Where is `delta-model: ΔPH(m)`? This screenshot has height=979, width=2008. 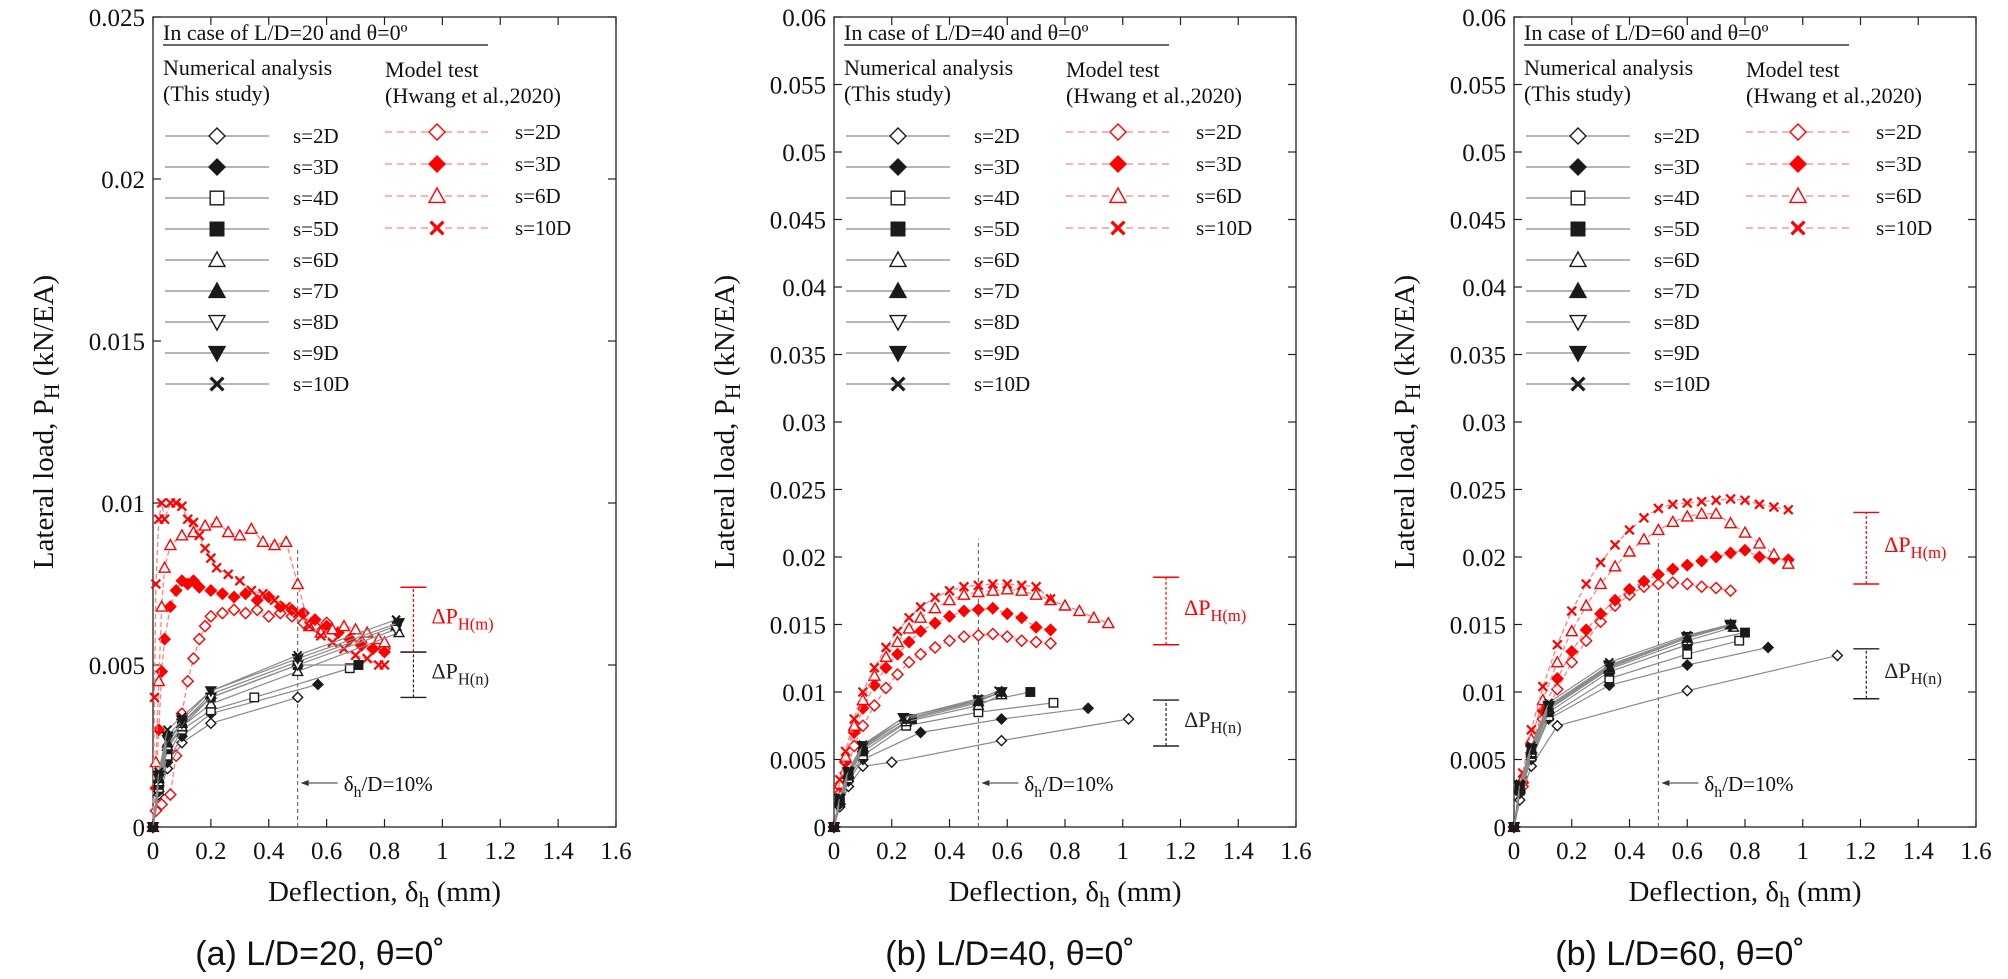 delta-model: ΔPH(m) is located at coordinates (1199, 611).